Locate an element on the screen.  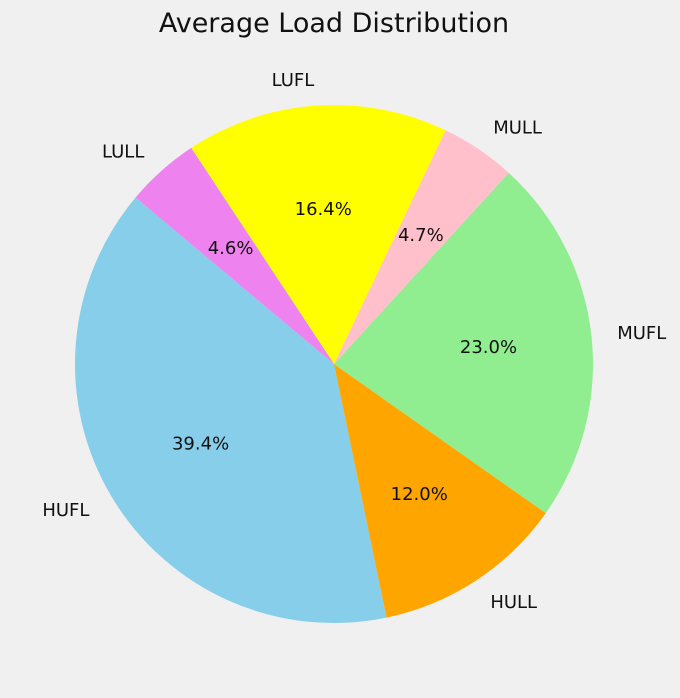
pct-label-lufl: 16.4% is located at coordinates (323, 209).